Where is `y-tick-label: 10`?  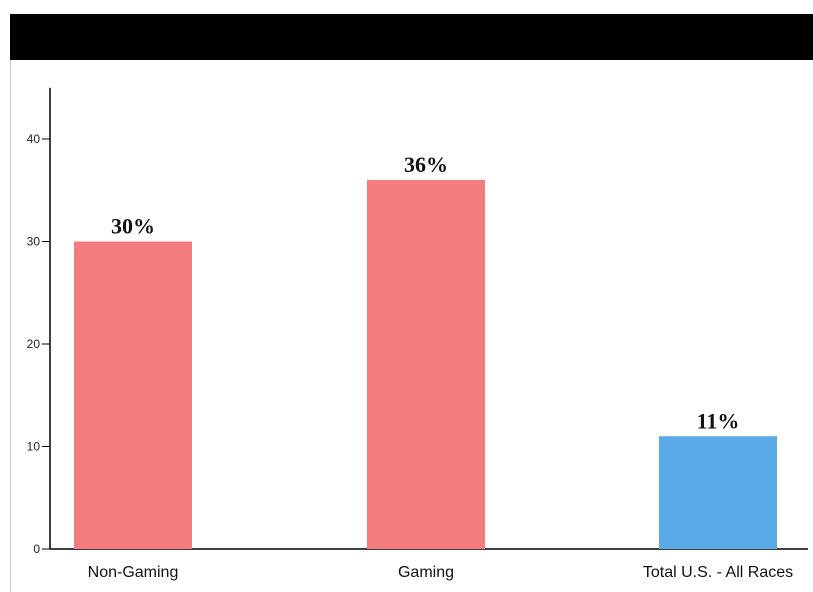
y-tick-label: 10 is located at coordinates (34, 447).